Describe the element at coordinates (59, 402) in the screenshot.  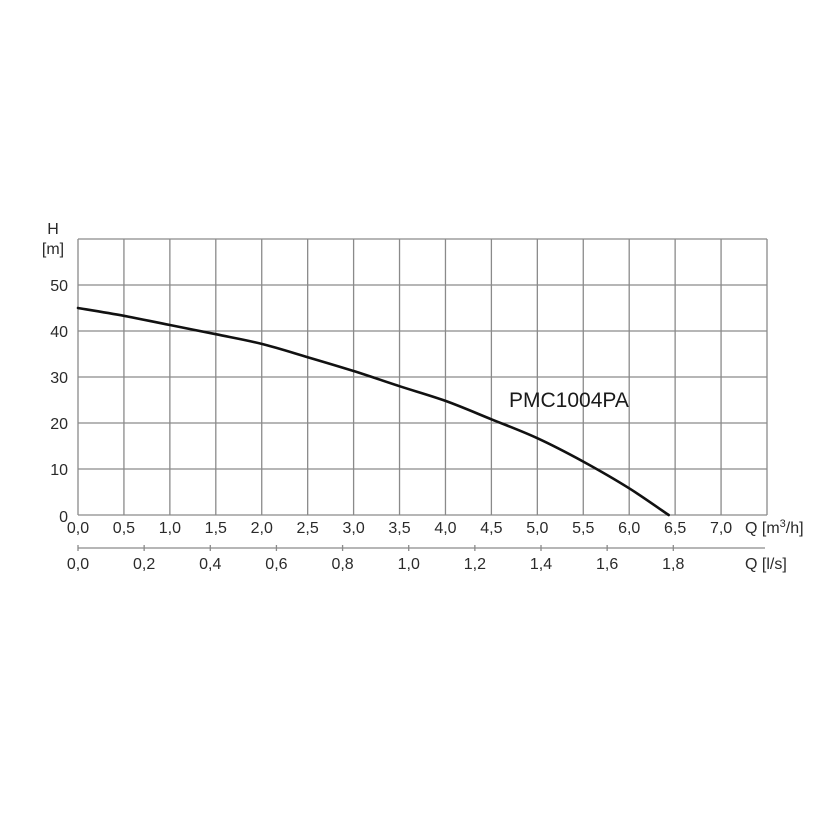
I see `y-axis-tick-labels: 0 10 20 30 40 50` at that location.